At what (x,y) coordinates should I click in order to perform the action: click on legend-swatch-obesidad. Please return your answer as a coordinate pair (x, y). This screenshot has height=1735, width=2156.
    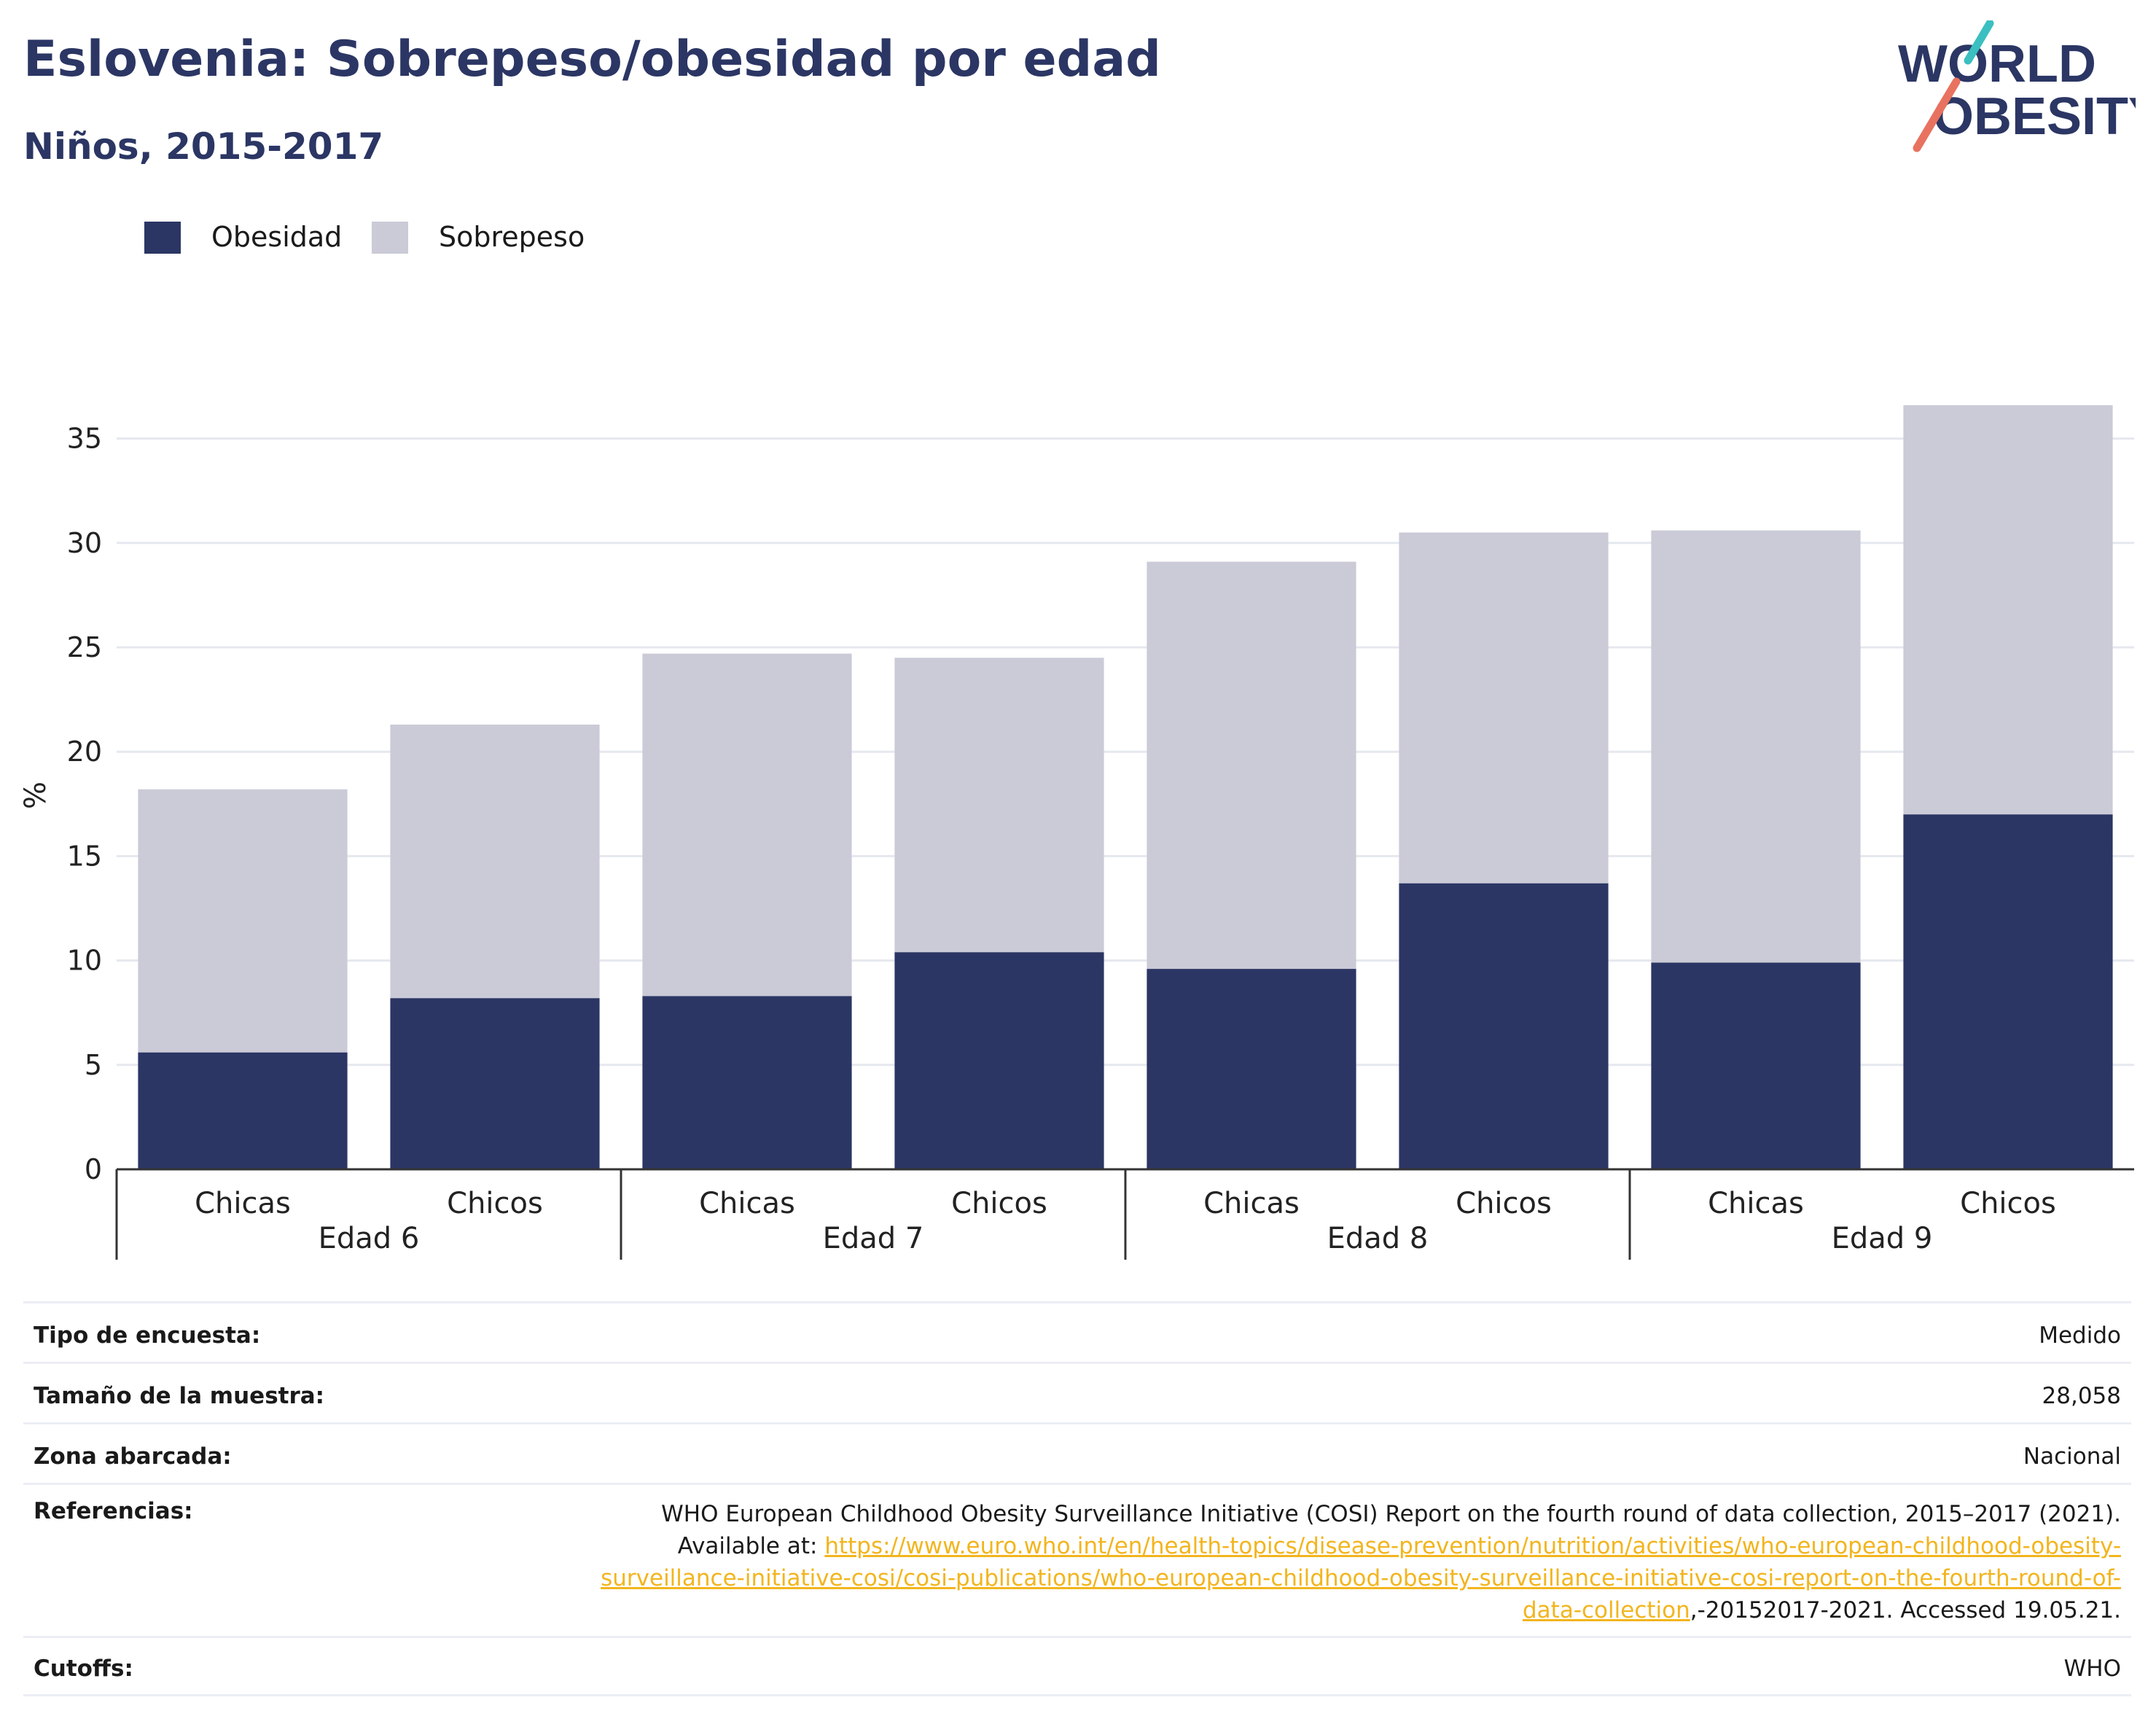
    Looking at the image, I should click on (162, 238).